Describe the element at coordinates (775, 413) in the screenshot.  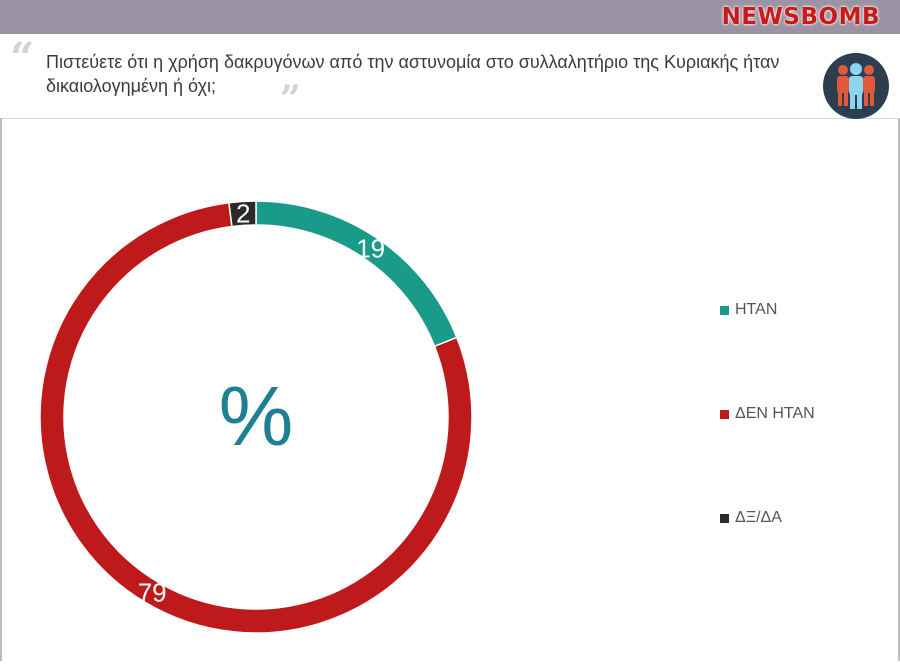
I see `legend-label-den-htan: ΔΕΝ ΗΤΑΝ` at that location.